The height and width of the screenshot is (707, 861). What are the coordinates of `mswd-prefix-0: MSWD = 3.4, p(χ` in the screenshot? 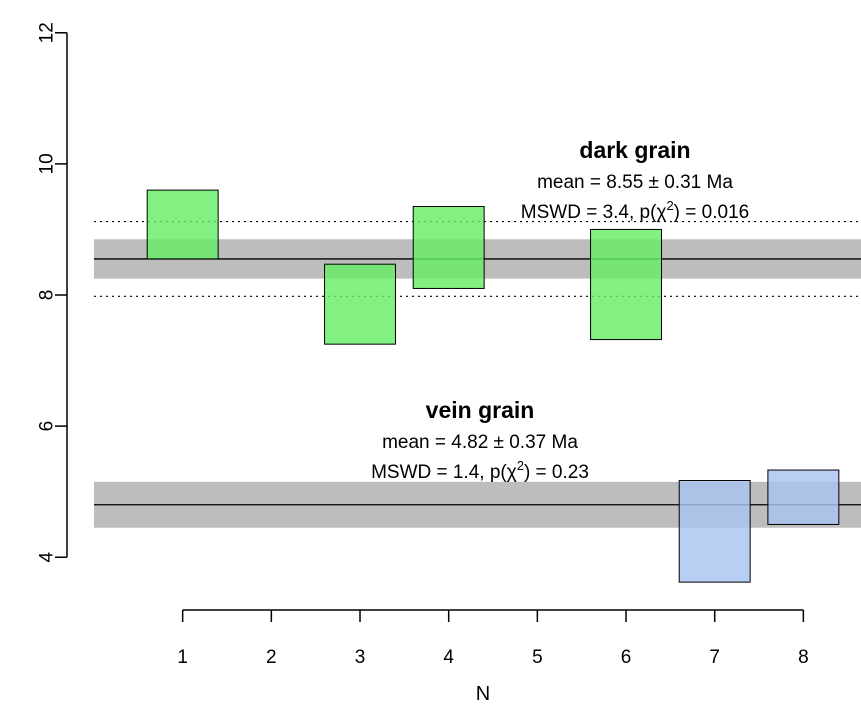 It's located at (594, 212).